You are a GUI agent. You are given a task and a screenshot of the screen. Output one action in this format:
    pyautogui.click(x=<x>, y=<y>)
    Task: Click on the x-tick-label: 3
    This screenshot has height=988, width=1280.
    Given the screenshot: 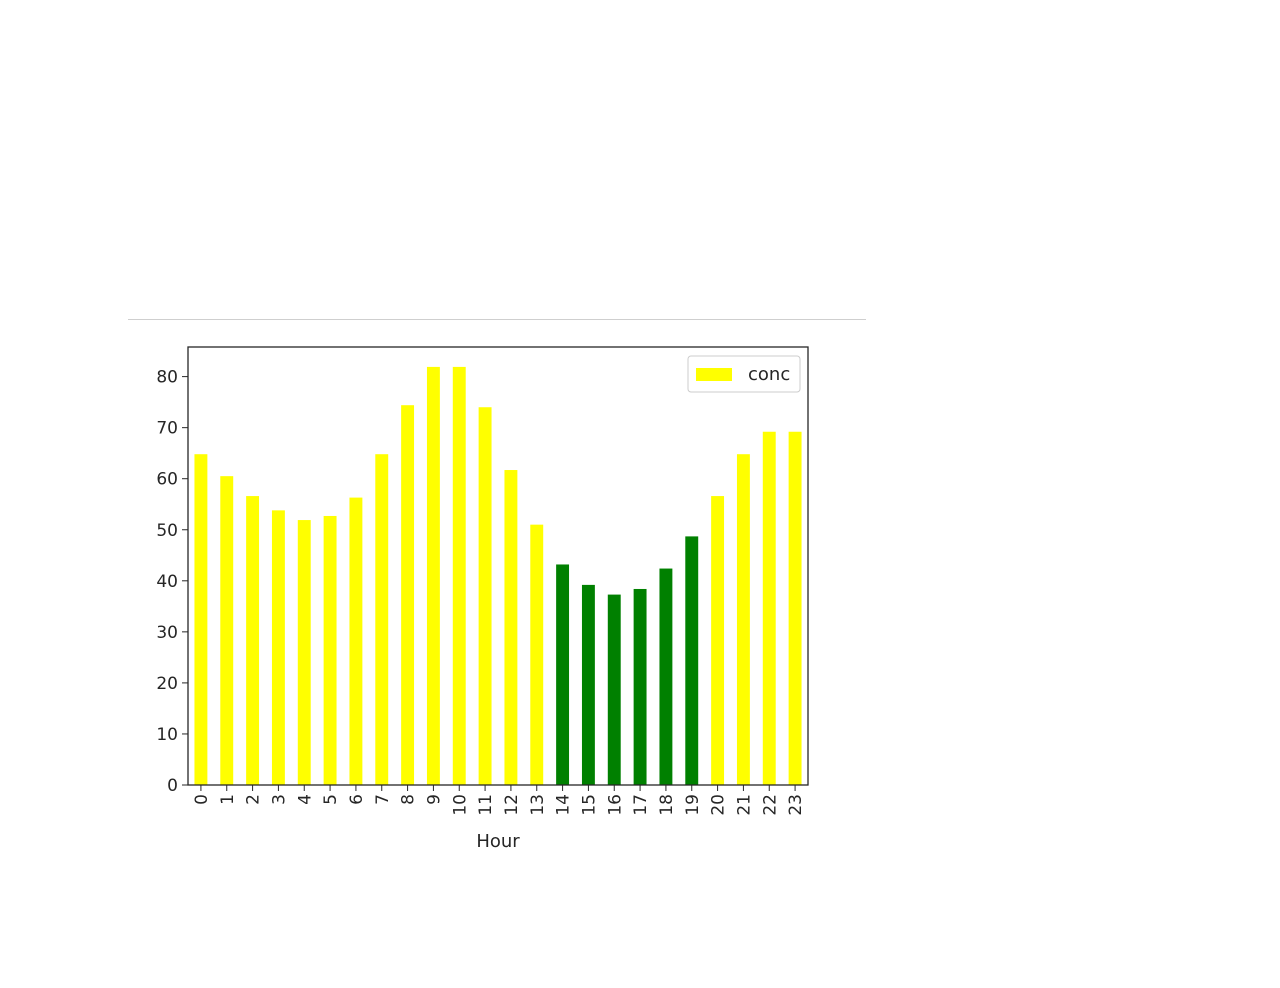 What is the action you would take?
    pyautogui.click(x=279, y=799)
    